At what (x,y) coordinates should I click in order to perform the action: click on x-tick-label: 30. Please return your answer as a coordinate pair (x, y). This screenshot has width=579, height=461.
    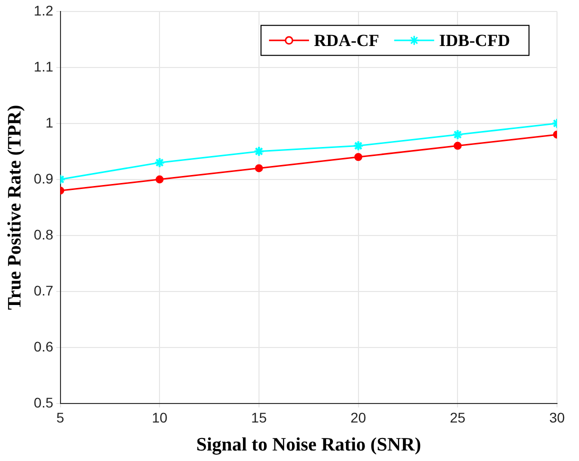
    Looking at the image, I should click on (557, 418).